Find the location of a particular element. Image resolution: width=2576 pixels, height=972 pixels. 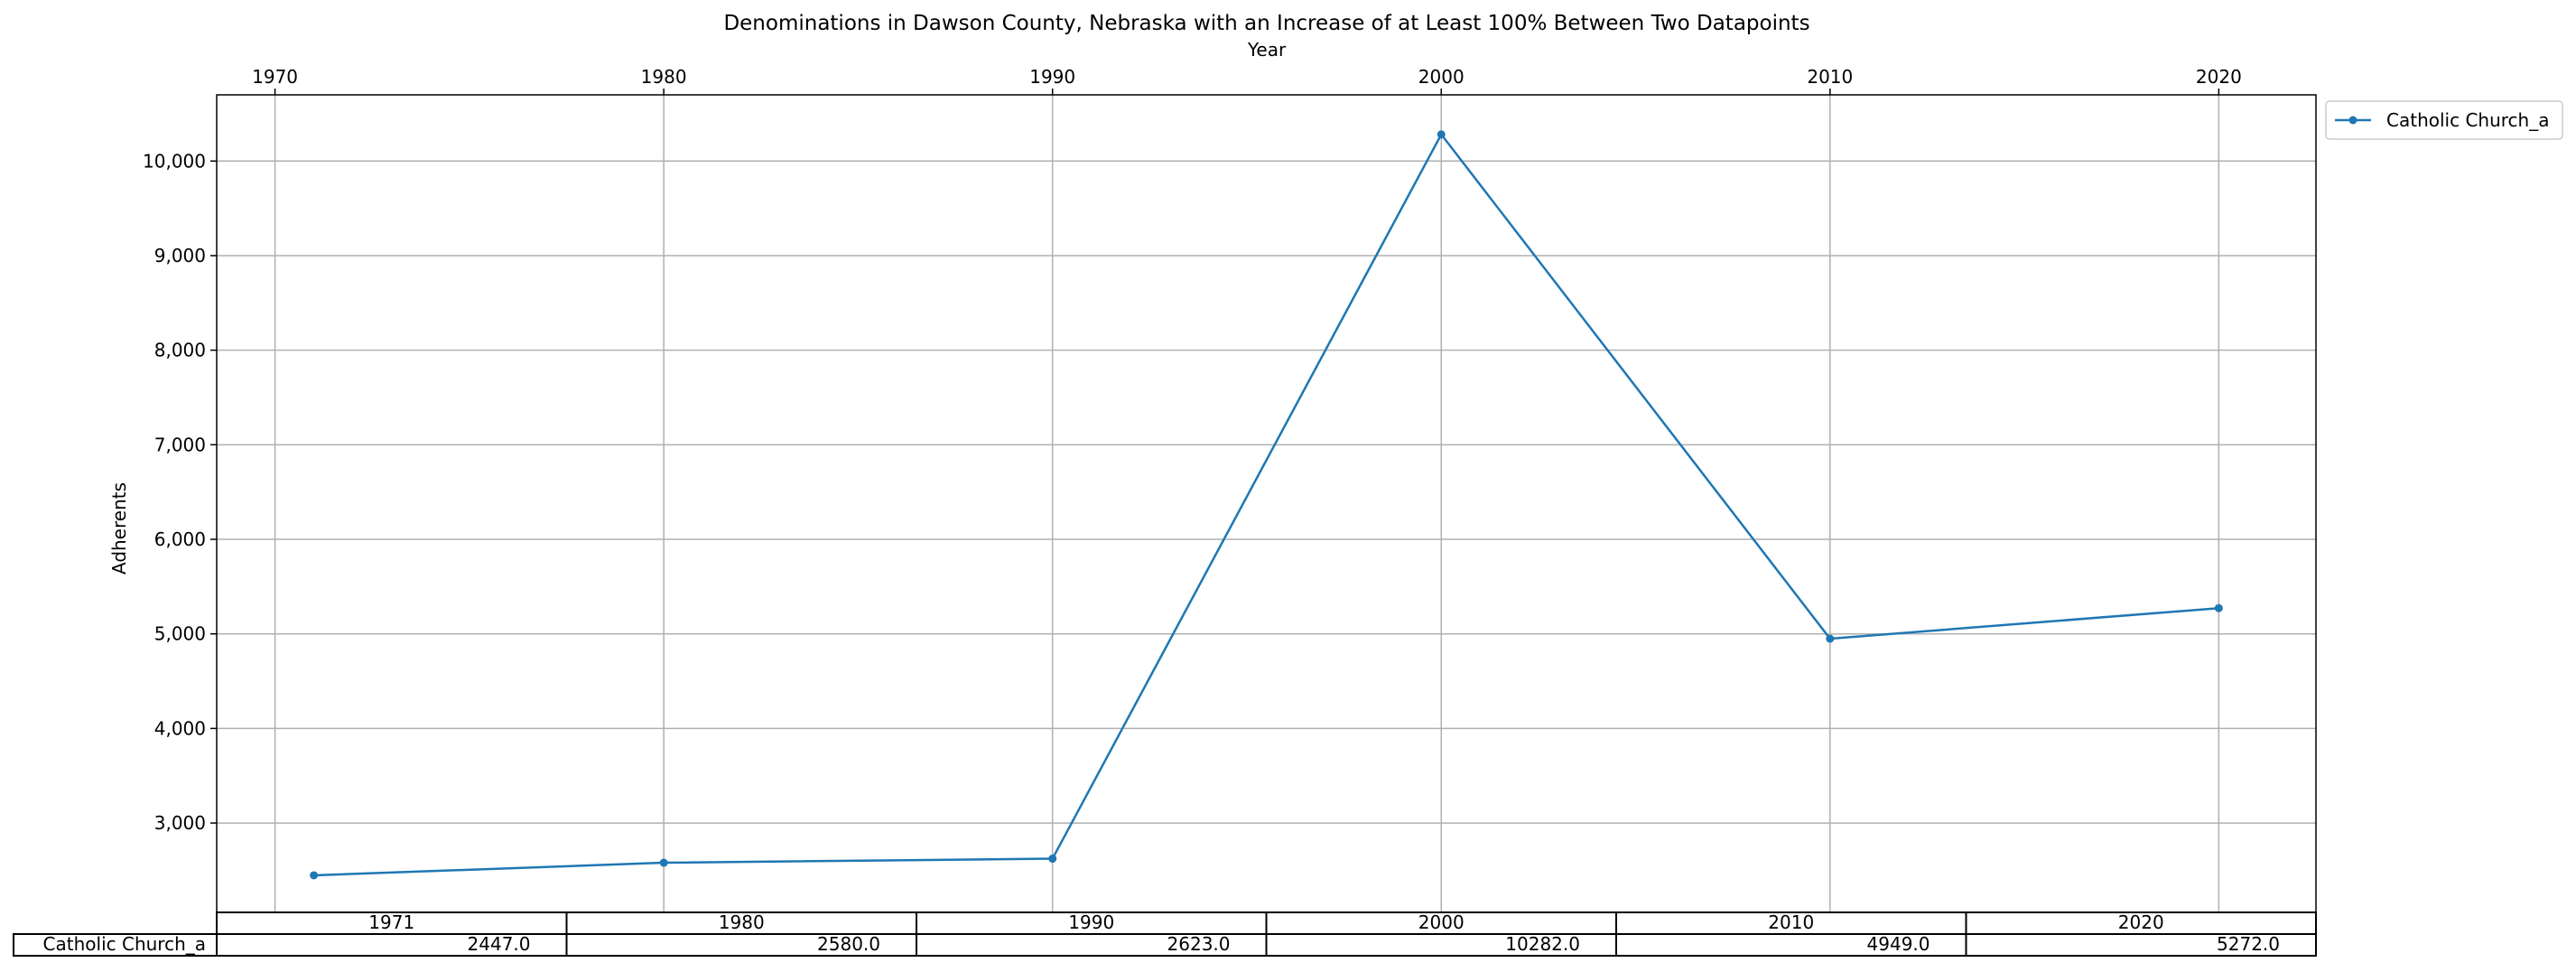

table-col-header: 2020 is located at coordinates (2141, 922).